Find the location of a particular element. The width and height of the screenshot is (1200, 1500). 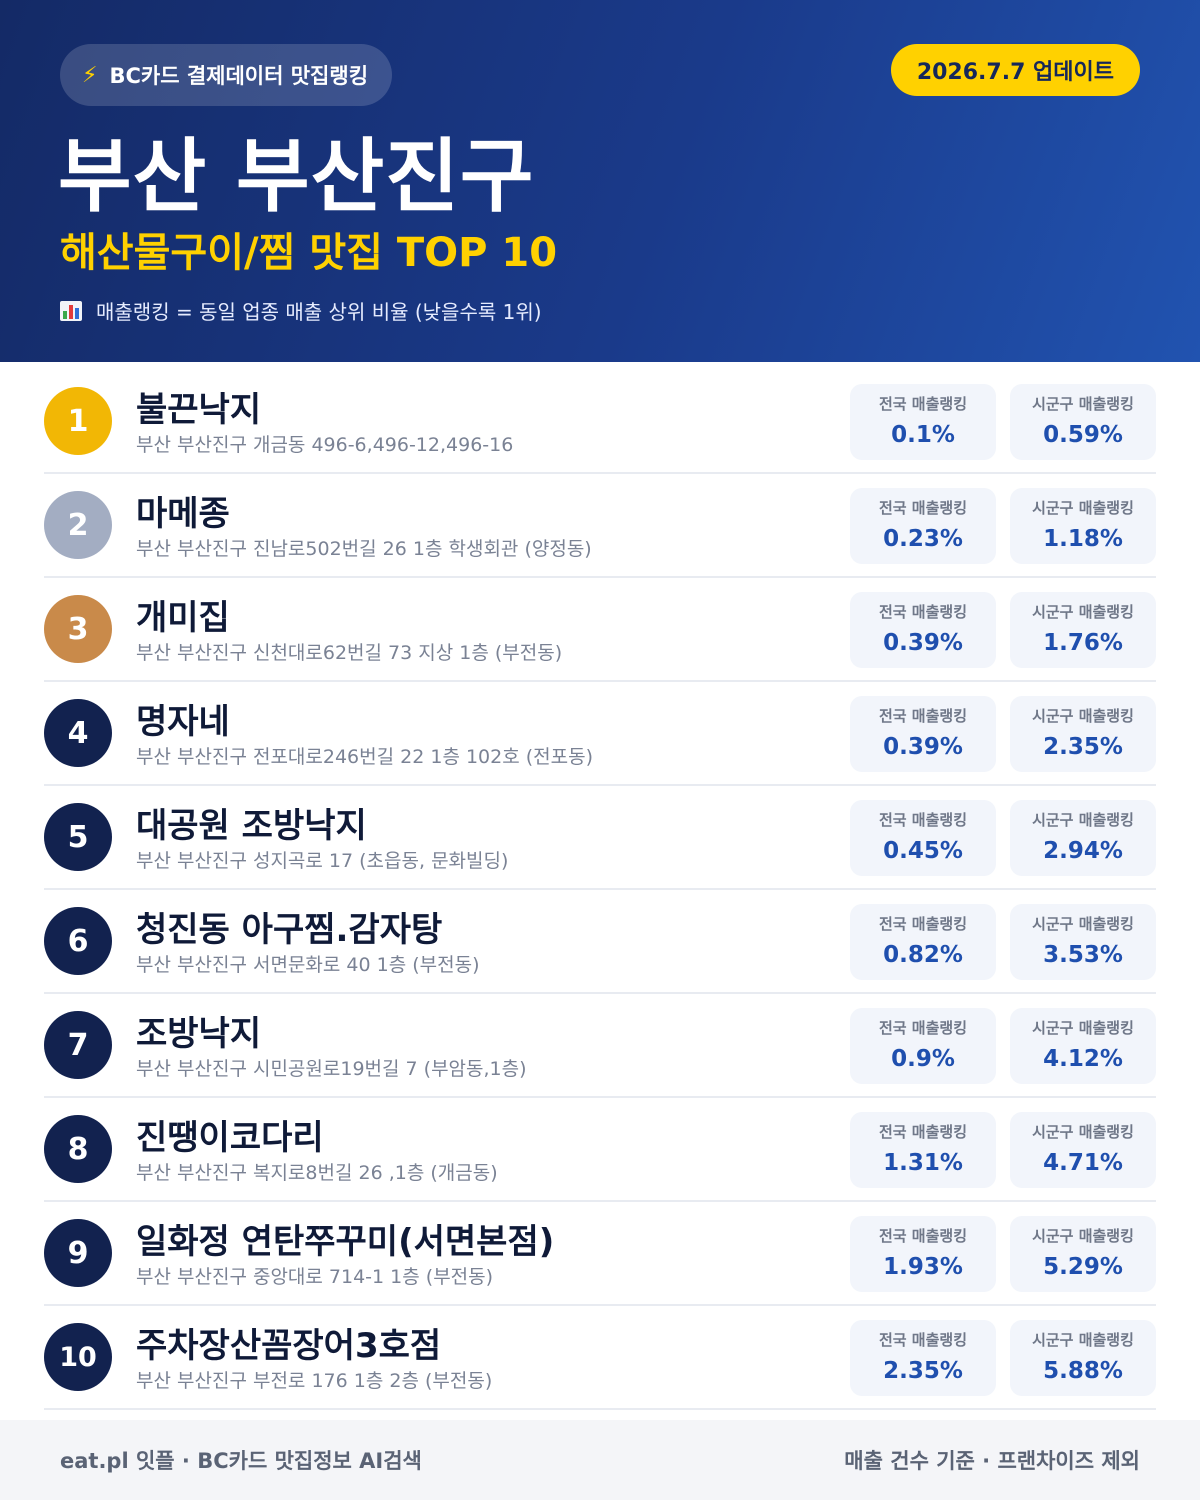

local-ranking-card: 시군구 매출랭킹 5.88% is located at coordinates (1083, 1358).